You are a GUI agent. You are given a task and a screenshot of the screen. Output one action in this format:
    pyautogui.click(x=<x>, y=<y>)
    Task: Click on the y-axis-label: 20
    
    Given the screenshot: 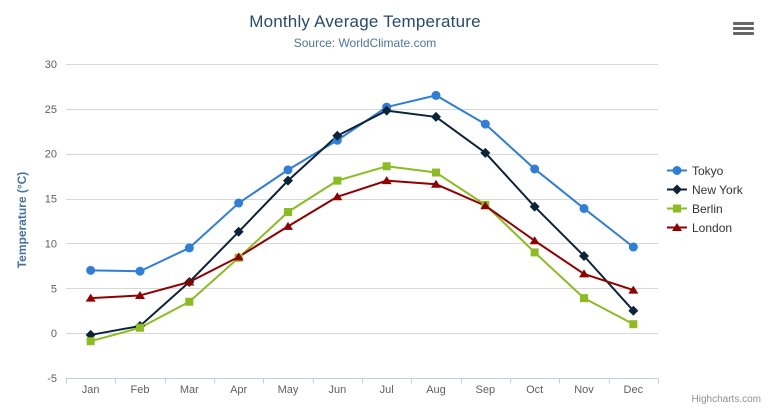 What is the action you would take?
    pyautogui.click(x=51, y=155)
    